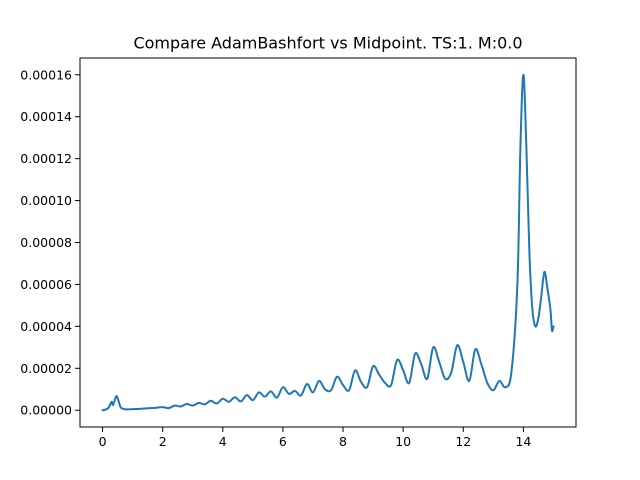  Describe the element at coordinates (46, 284) in the screenshot. I see `y-tick-label: 0.00006` at that location.